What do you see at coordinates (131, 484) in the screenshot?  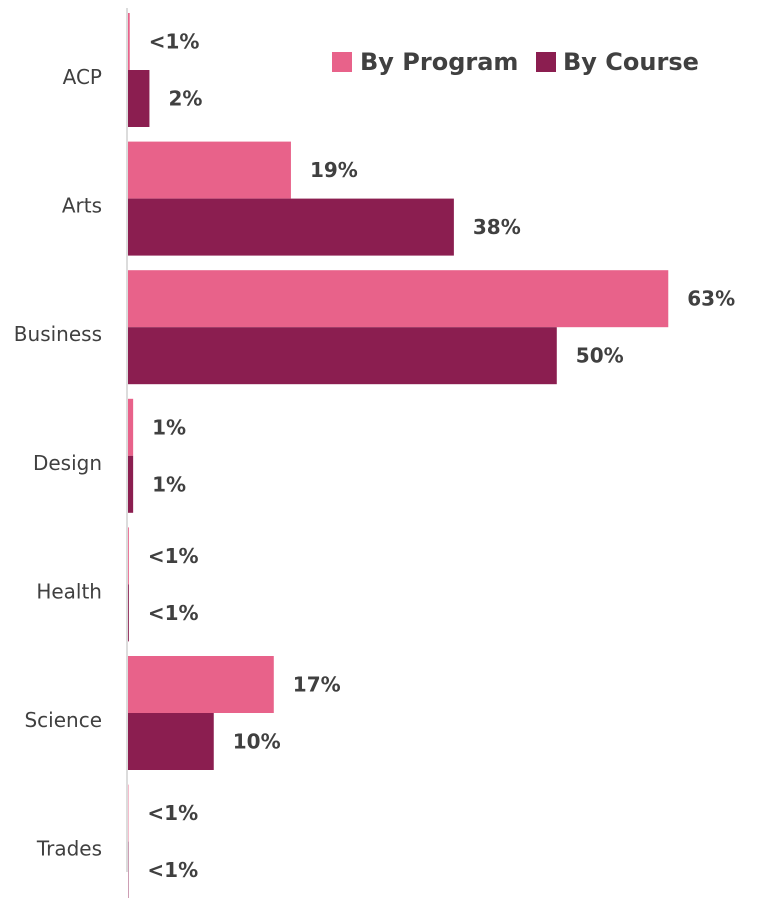 I see `bar-by-course-design` at bounding box center [131, 484].